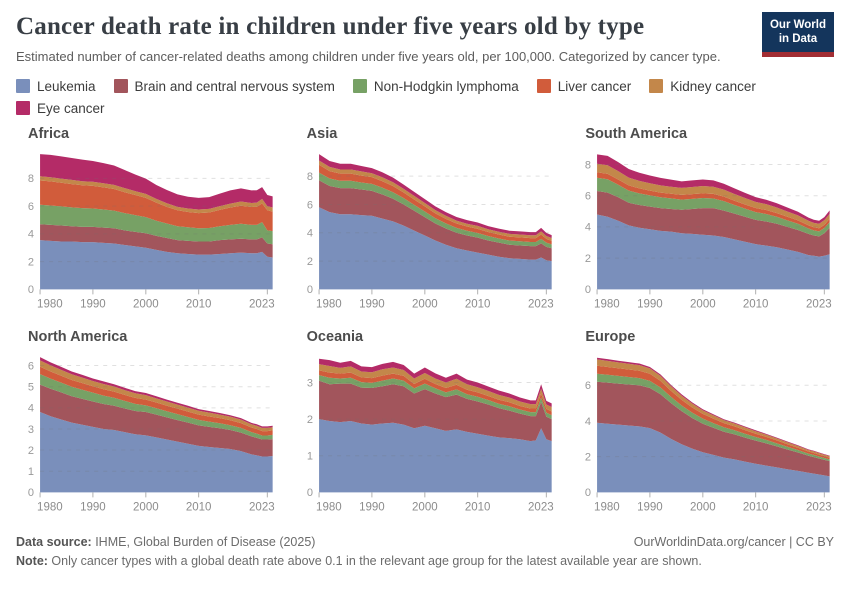 The height and width of the screenshot is (600, 850). I want to click on chart-asia: 0 2 4 6 8 1980 1990 2000 2010 2023, so click(430, 231).